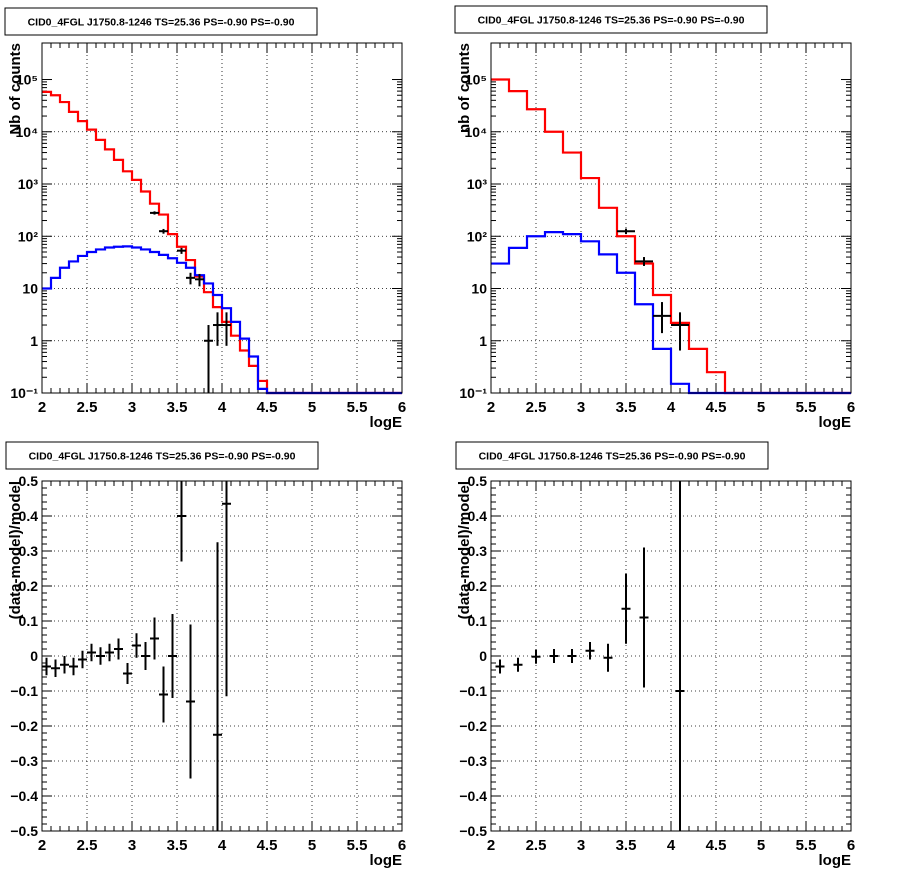 The width and height of the screenshot is (898, 875). Describe the element at coordinates (29, 516) in the screenshot. I see `y-tick-label: 0.4` at that location.